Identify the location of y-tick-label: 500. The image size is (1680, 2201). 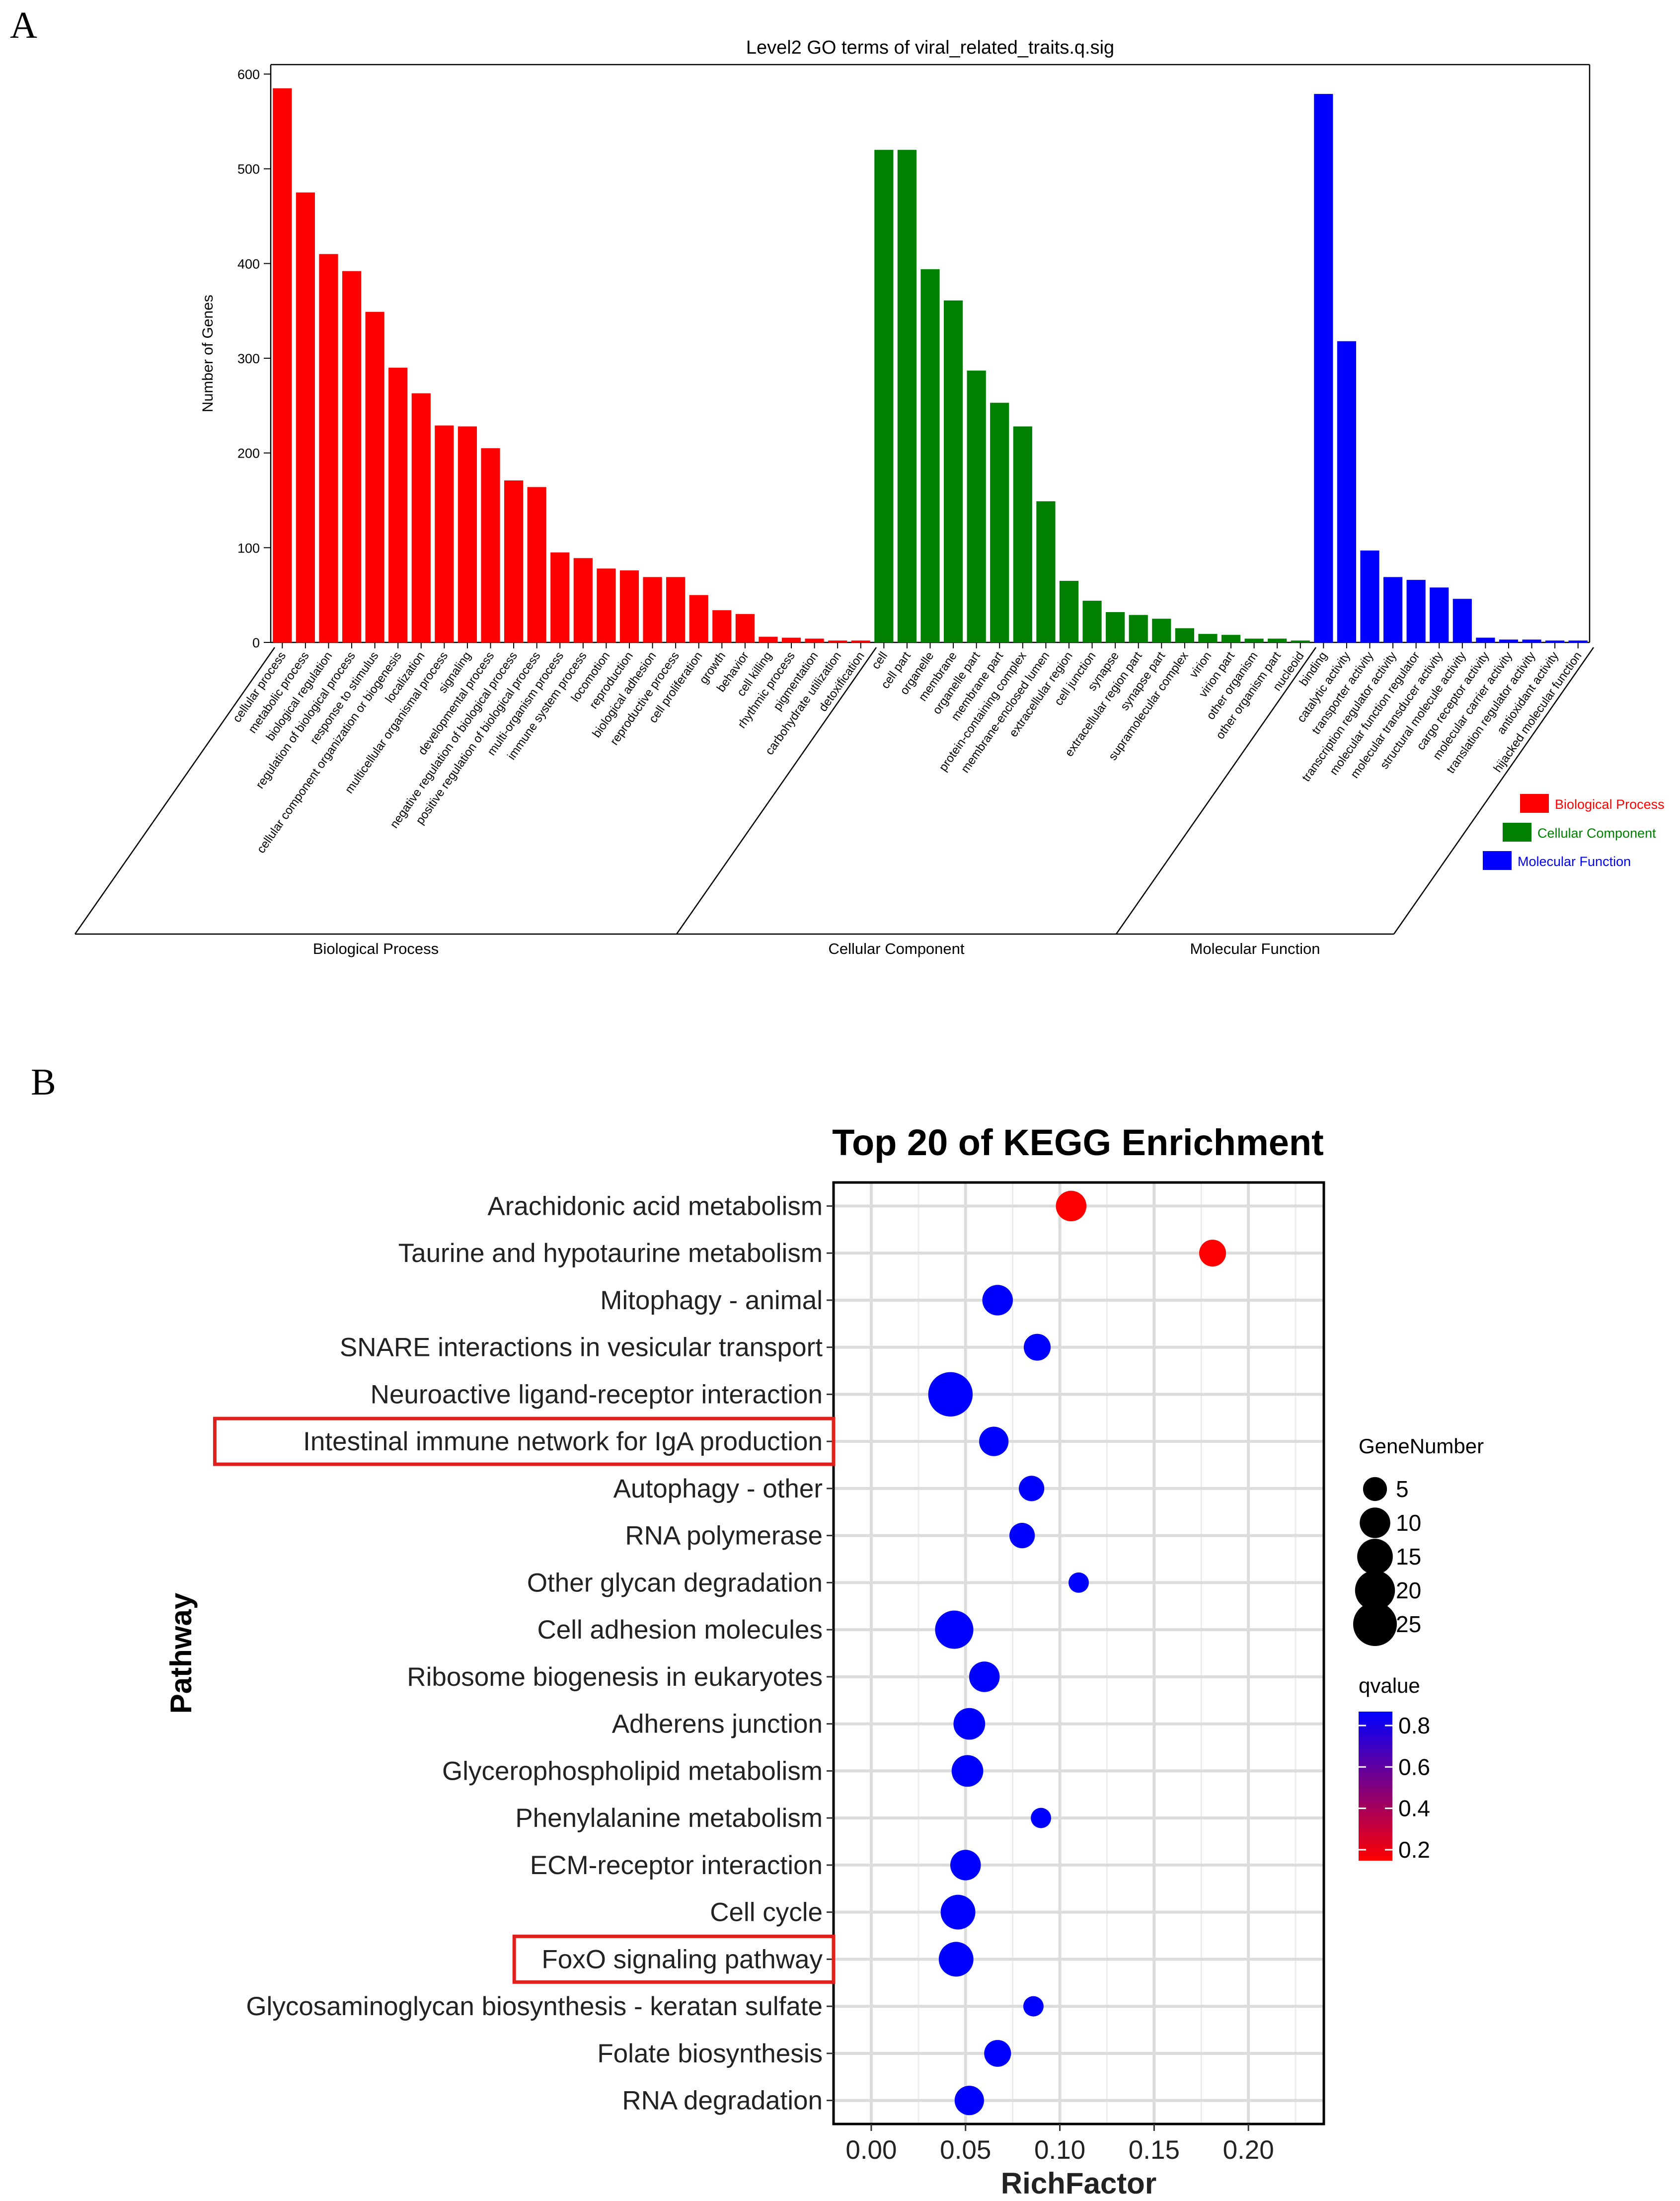
(248, 169).